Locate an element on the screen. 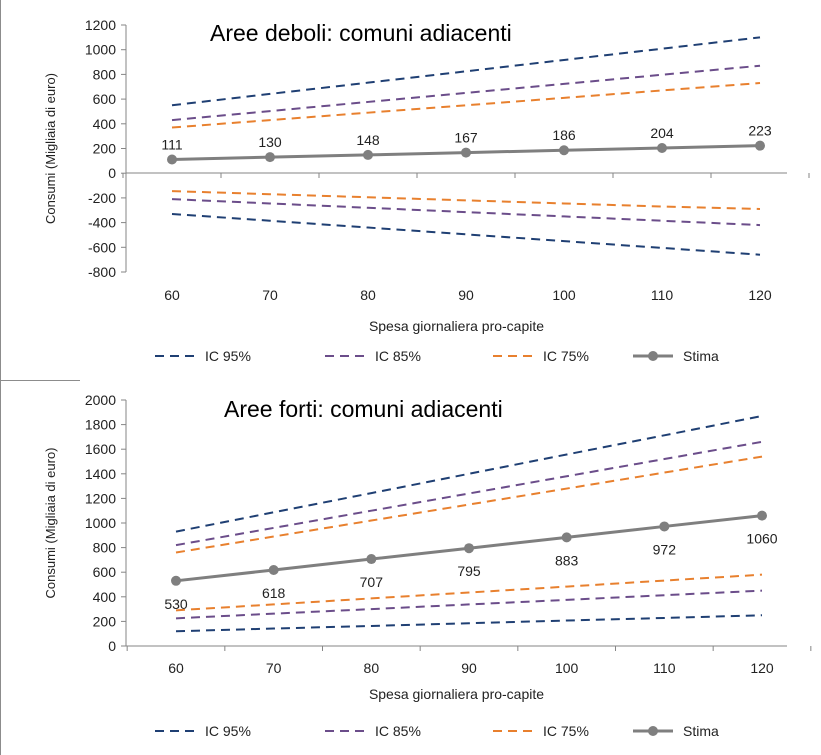  y-tick-label: -800 is located at coordinates (102, 272).